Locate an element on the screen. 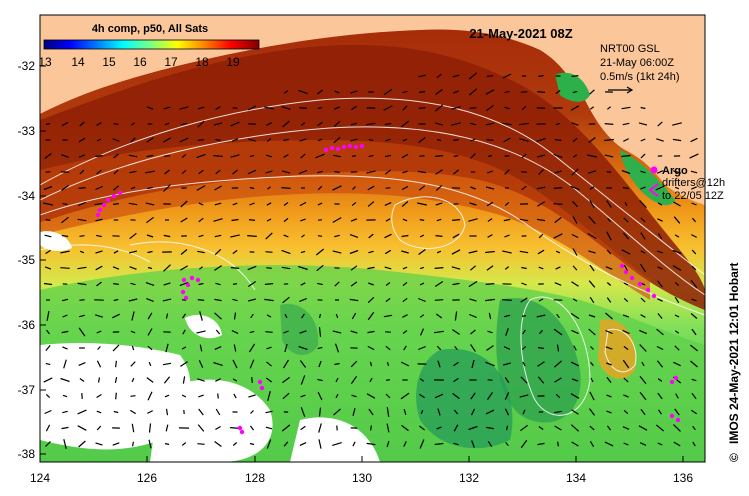 This screenshot has height=496, width=749. cold-eddy is located at coordinates (538, 360).